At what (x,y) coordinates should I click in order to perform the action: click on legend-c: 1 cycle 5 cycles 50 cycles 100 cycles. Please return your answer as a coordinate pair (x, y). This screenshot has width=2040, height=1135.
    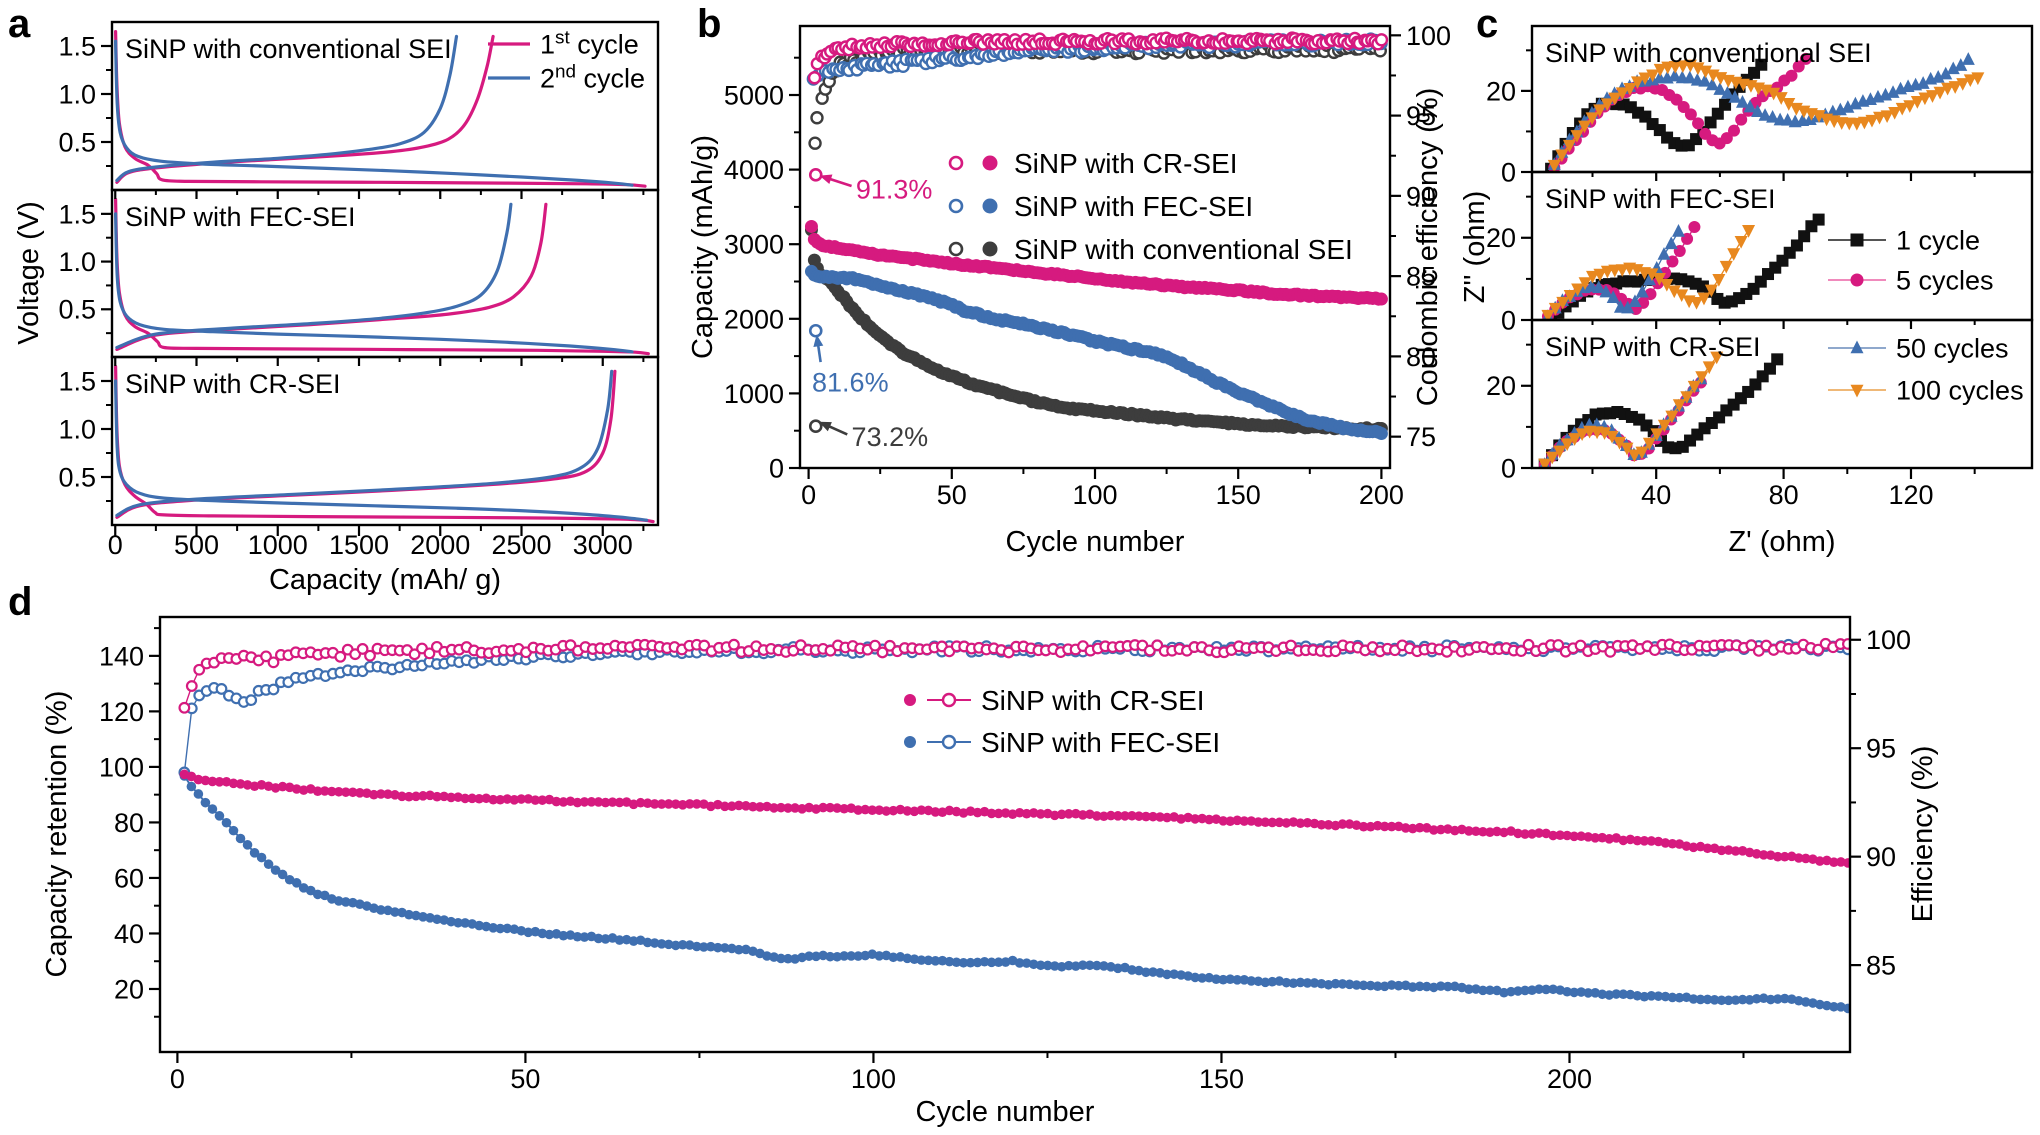
    Looking at the image, I should click on (1926, 315).